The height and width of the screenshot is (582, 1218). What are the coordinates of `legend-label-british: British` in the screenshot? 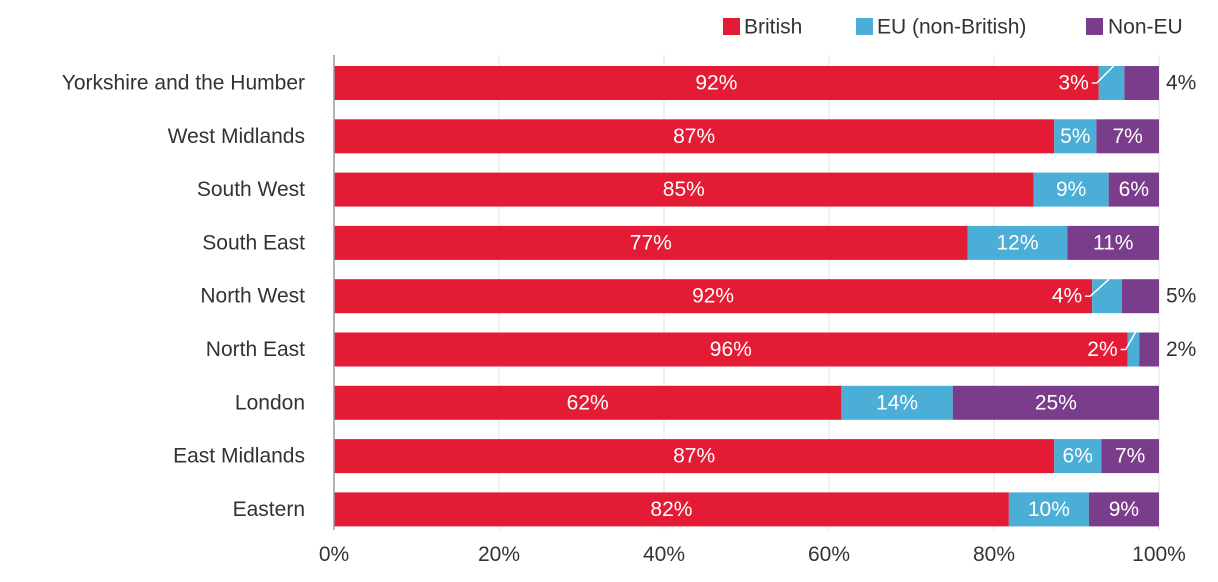 It's located at (773, 27).